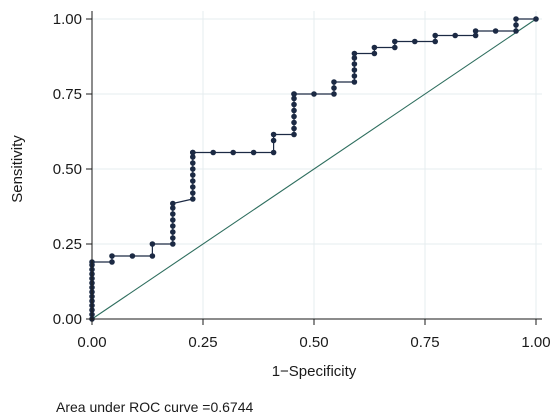  I want to click on y-tick-label: 0.75, so click(67, 94).